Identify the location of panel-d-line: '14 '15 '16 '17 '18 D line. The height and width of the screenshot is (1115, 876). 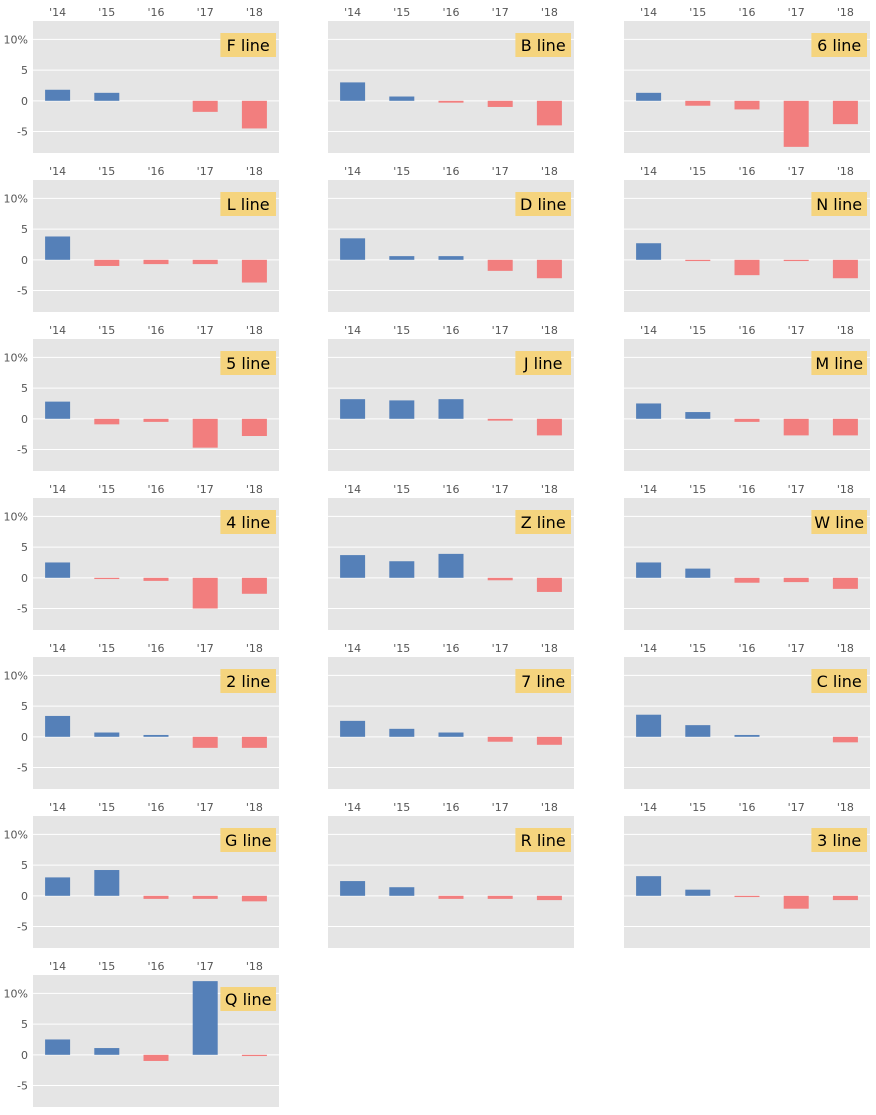
(451, 238).